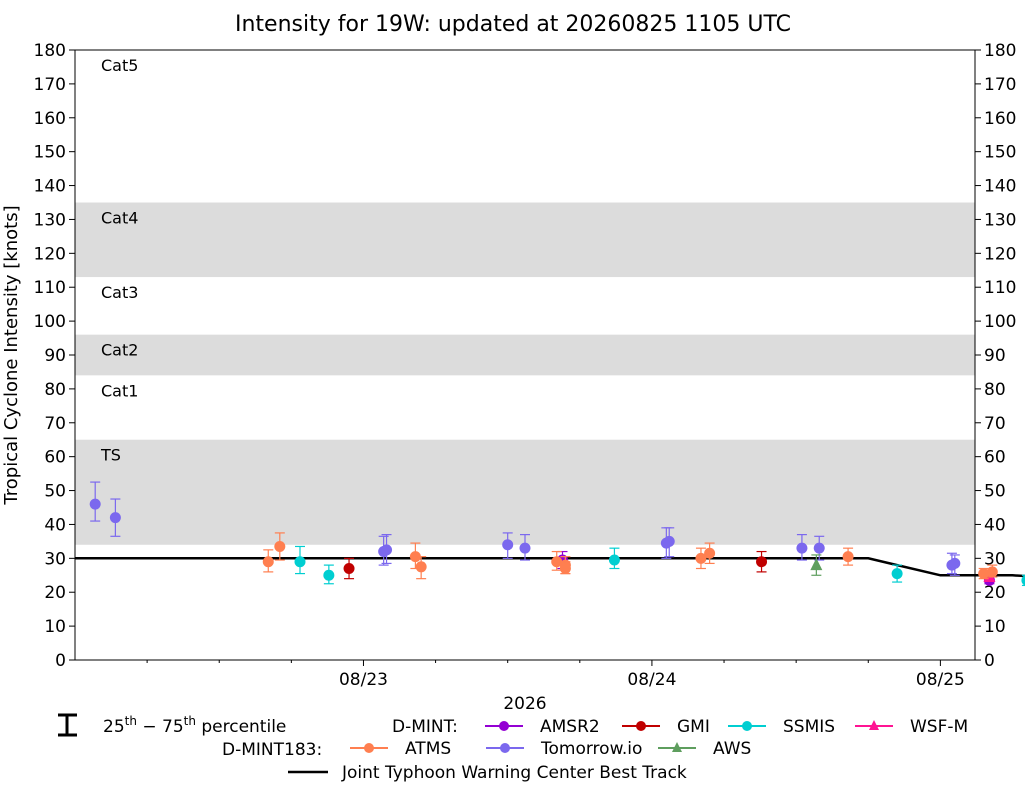  Describe the element at coordinates (704, 749) in the screenshot. I see `legend-entry-aws: AWS` at that location.